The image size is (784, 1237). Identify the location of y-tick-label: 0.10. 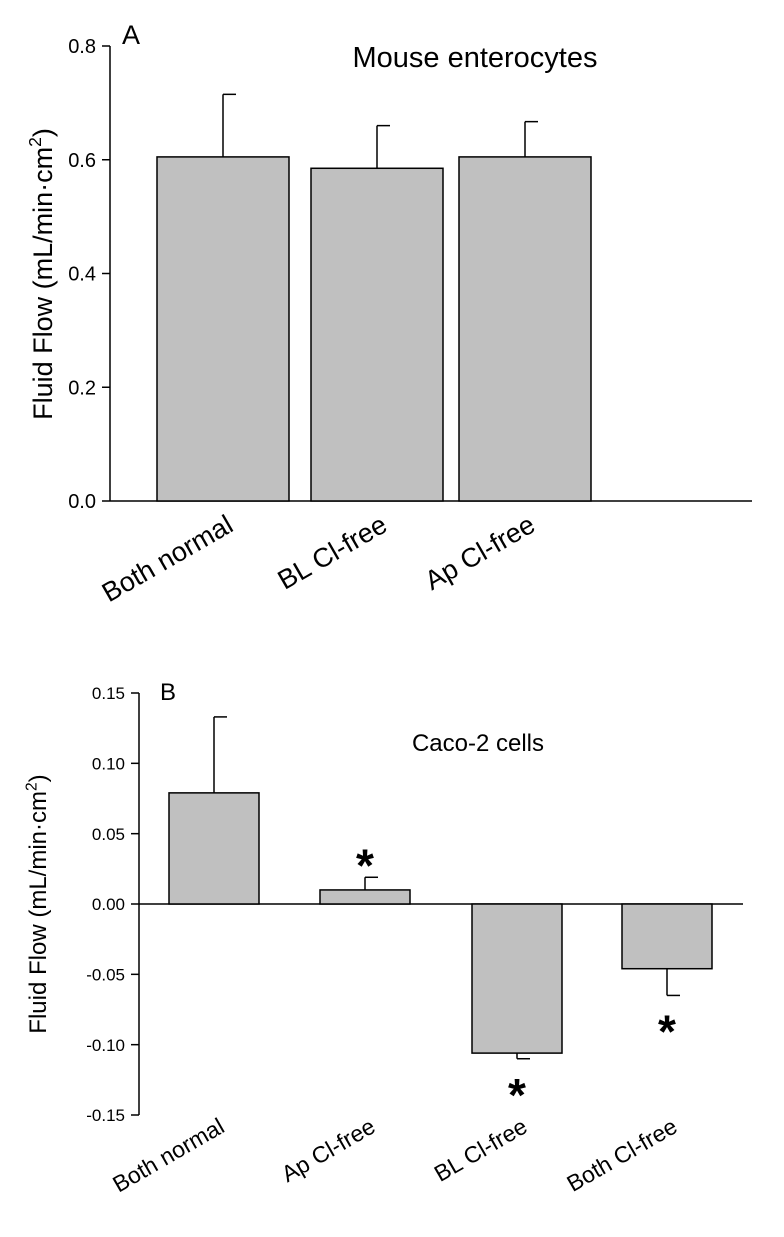
(108, 763).